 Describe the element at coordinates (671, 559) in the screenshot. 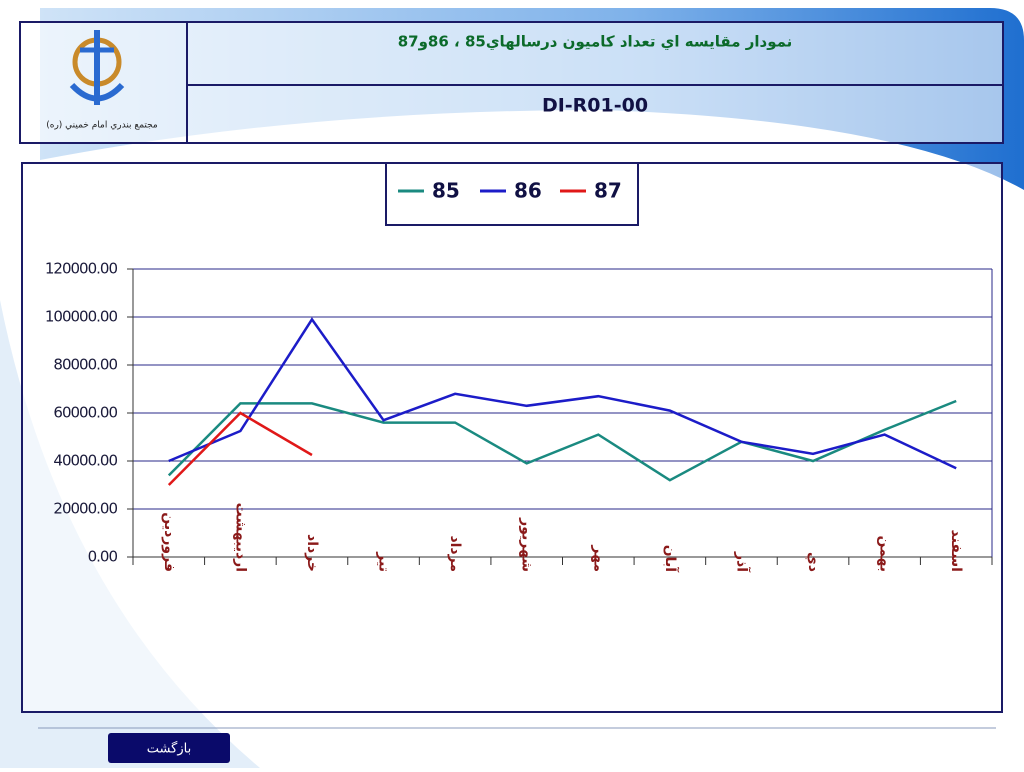

I see `x-tick-label: آبان` at that location.